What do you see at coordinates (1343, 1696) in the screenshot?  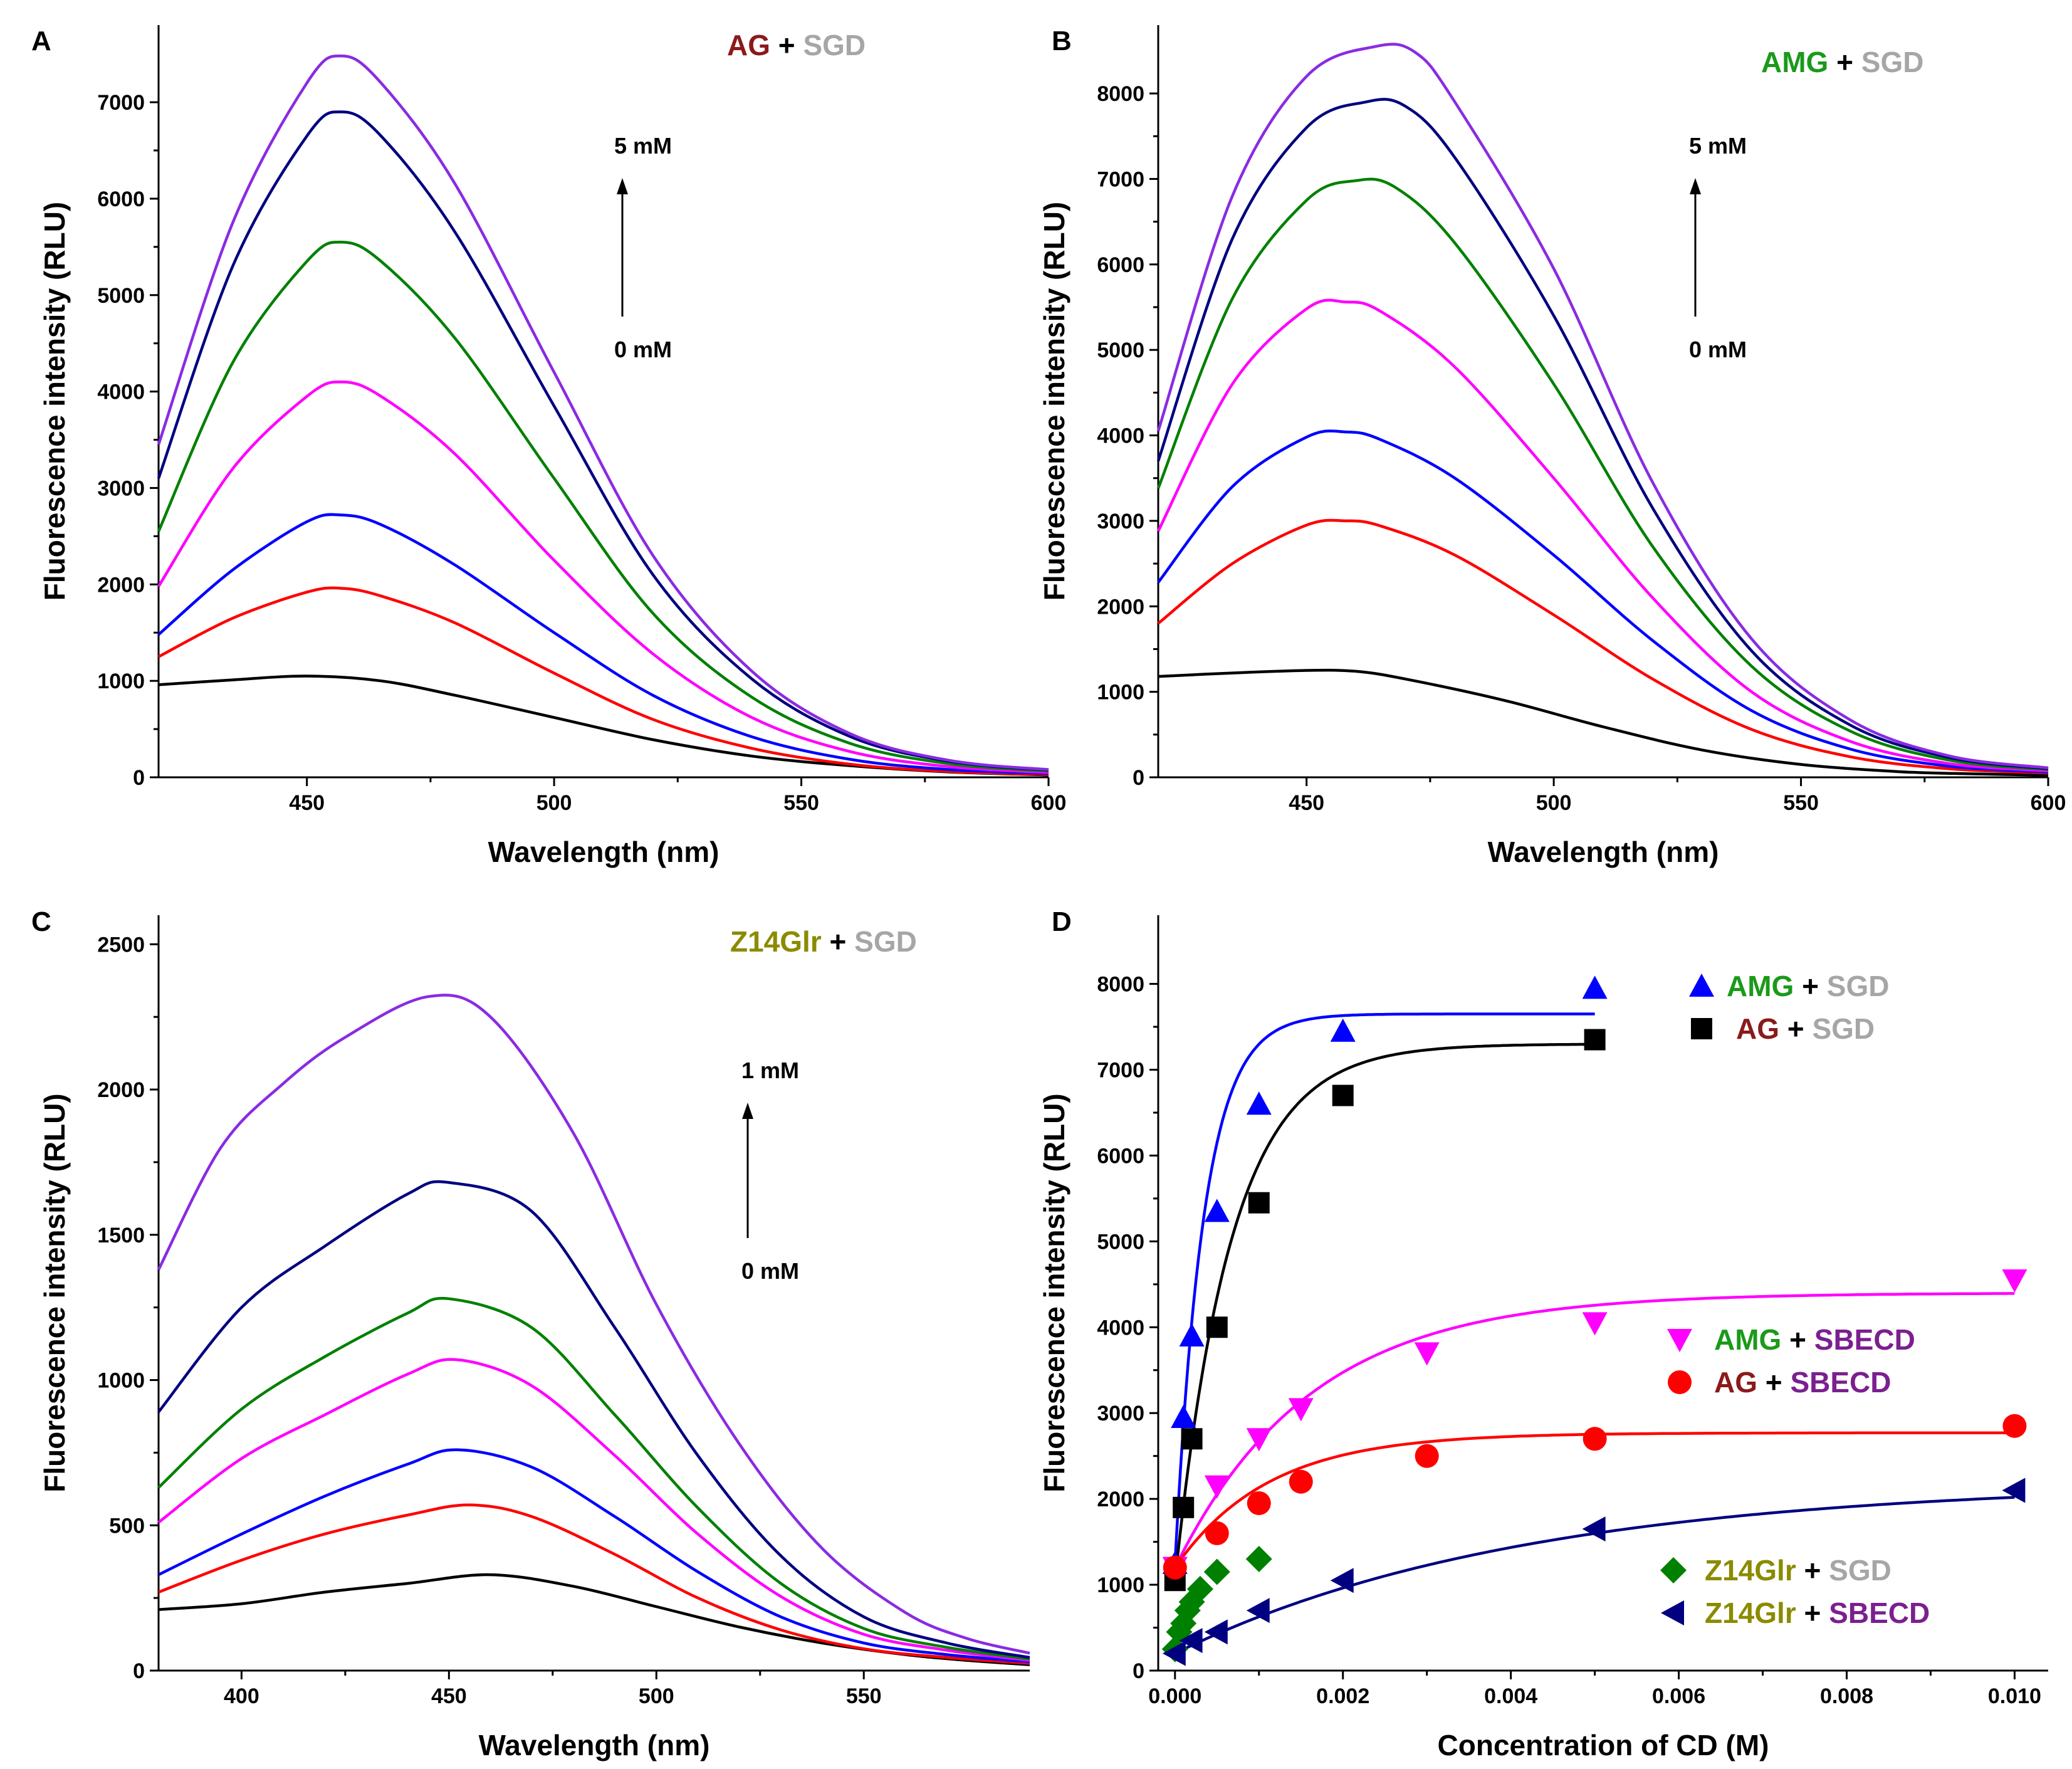 I see `panel-d-x-tick-label: 0.002` at bounding box center [1343, 1696].